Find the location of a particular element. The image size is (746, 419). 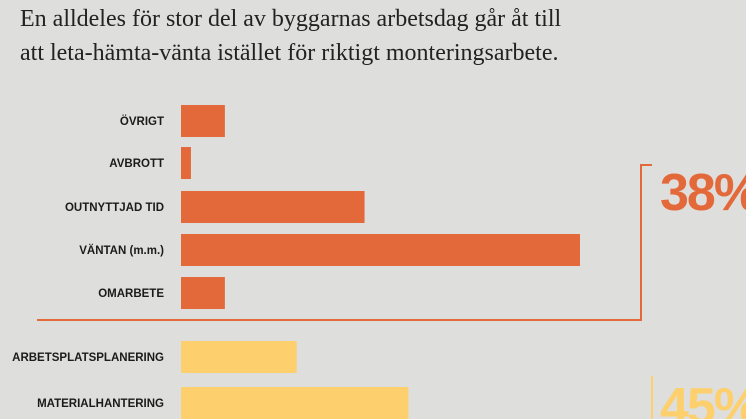

category-label-6: MATERIALHANTERING is located at coordinates (100, 404).